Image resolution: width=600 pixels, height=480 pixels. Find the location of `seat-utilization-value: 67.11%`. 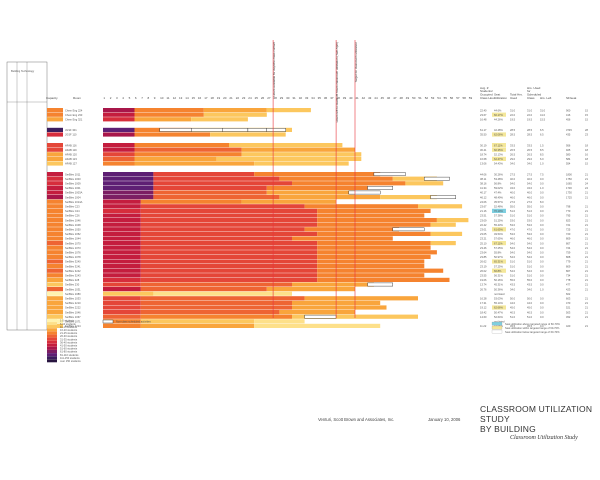

seat-utilization-value: 67.11% is located at coordinates (498, 145).